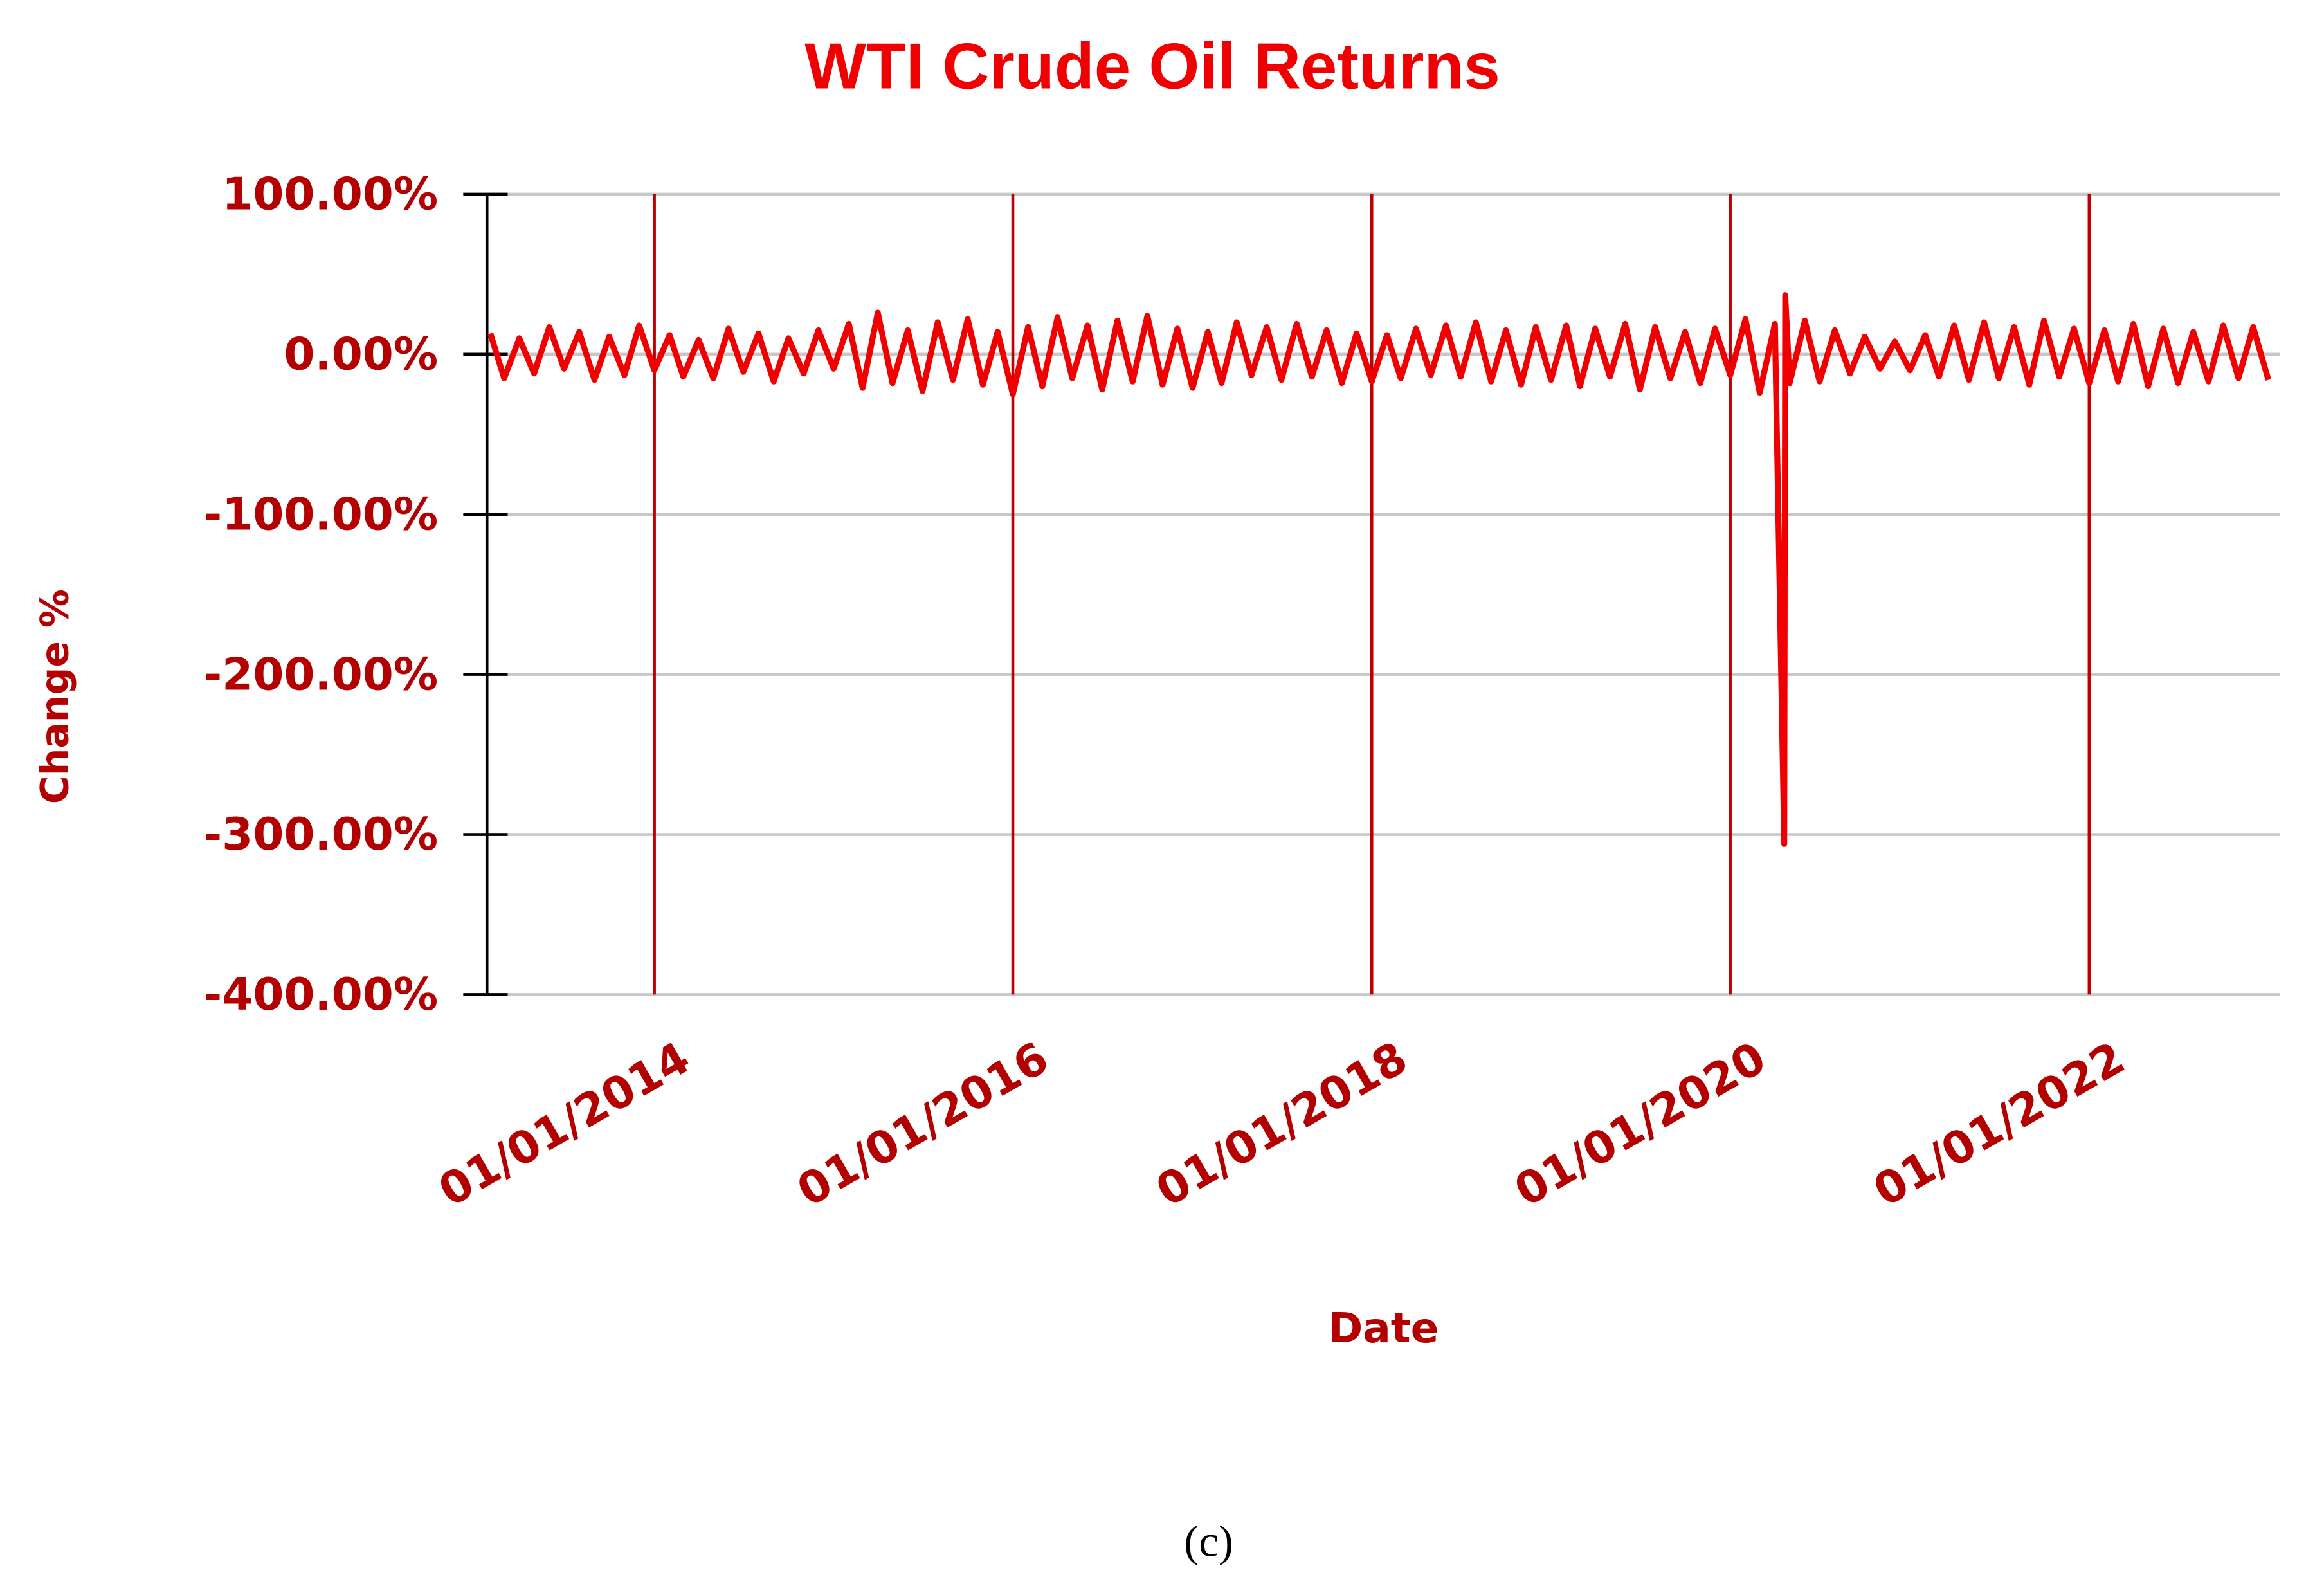 The image size is (2324, 1586). Describe the element at coordinates (1640, 1124) in the screenshot. I see `x-tick-label: 01/01/2020` at that location.